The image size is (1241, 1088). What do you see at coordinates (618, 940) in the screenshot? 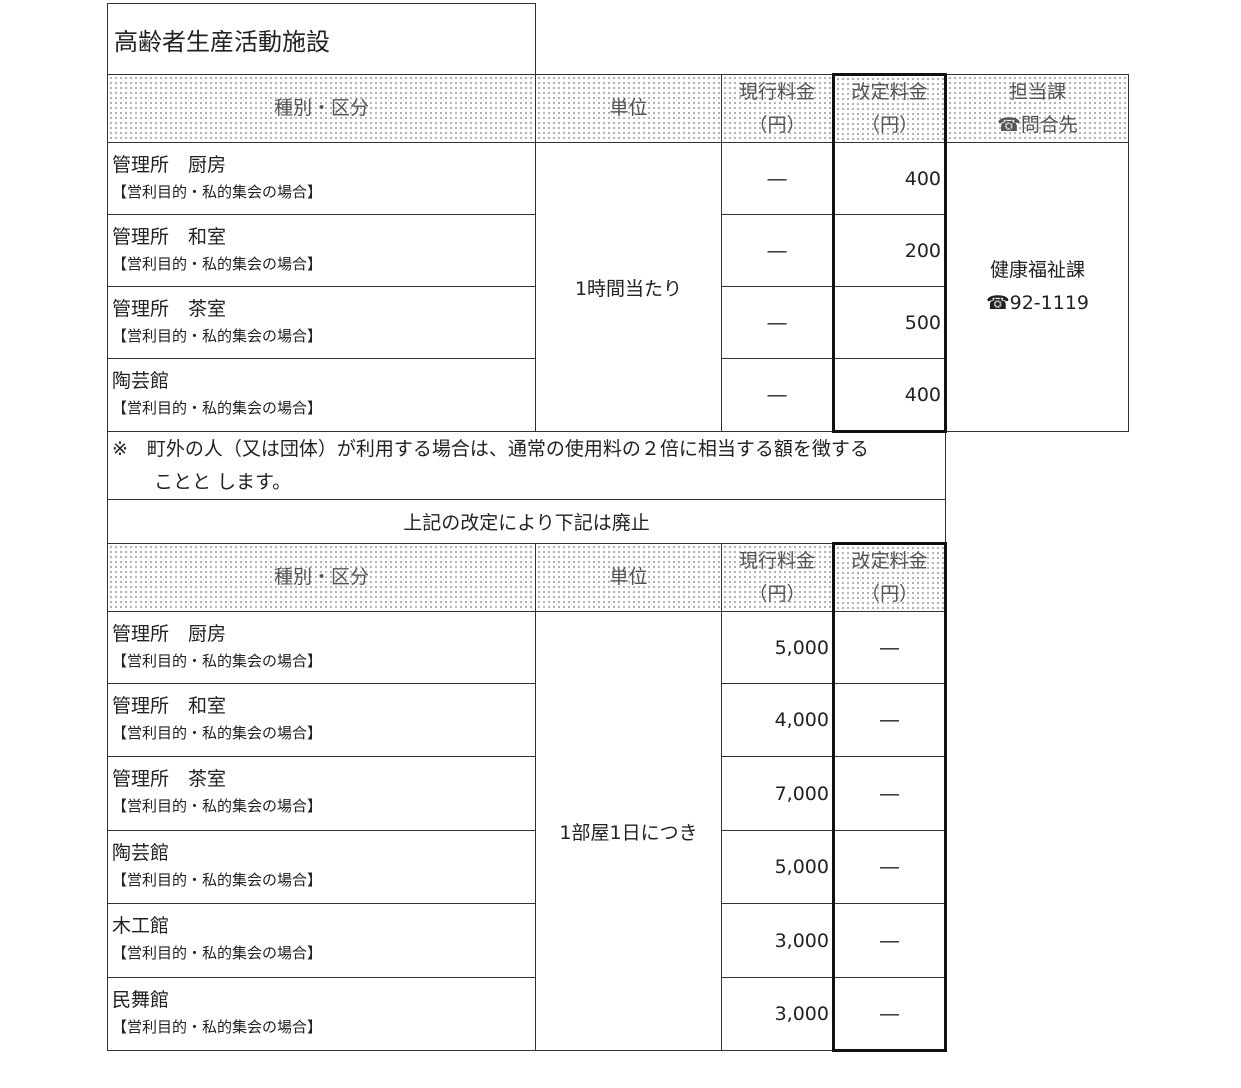
I see `table-row: 木工館 【営利目的・私的集会の場合】 3,000 ―` at bounding box center [618, 940].